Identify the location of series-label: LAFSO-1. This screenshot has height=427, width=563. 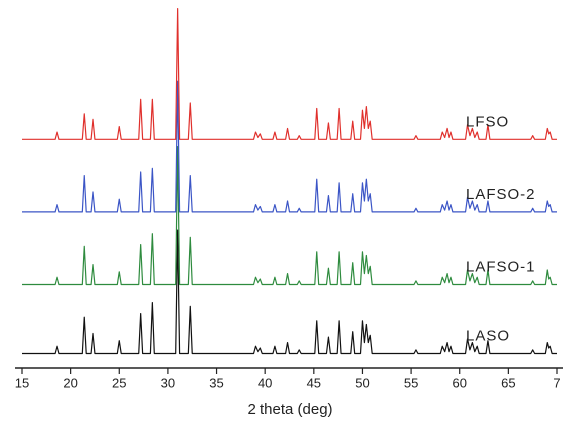
(501, 266).